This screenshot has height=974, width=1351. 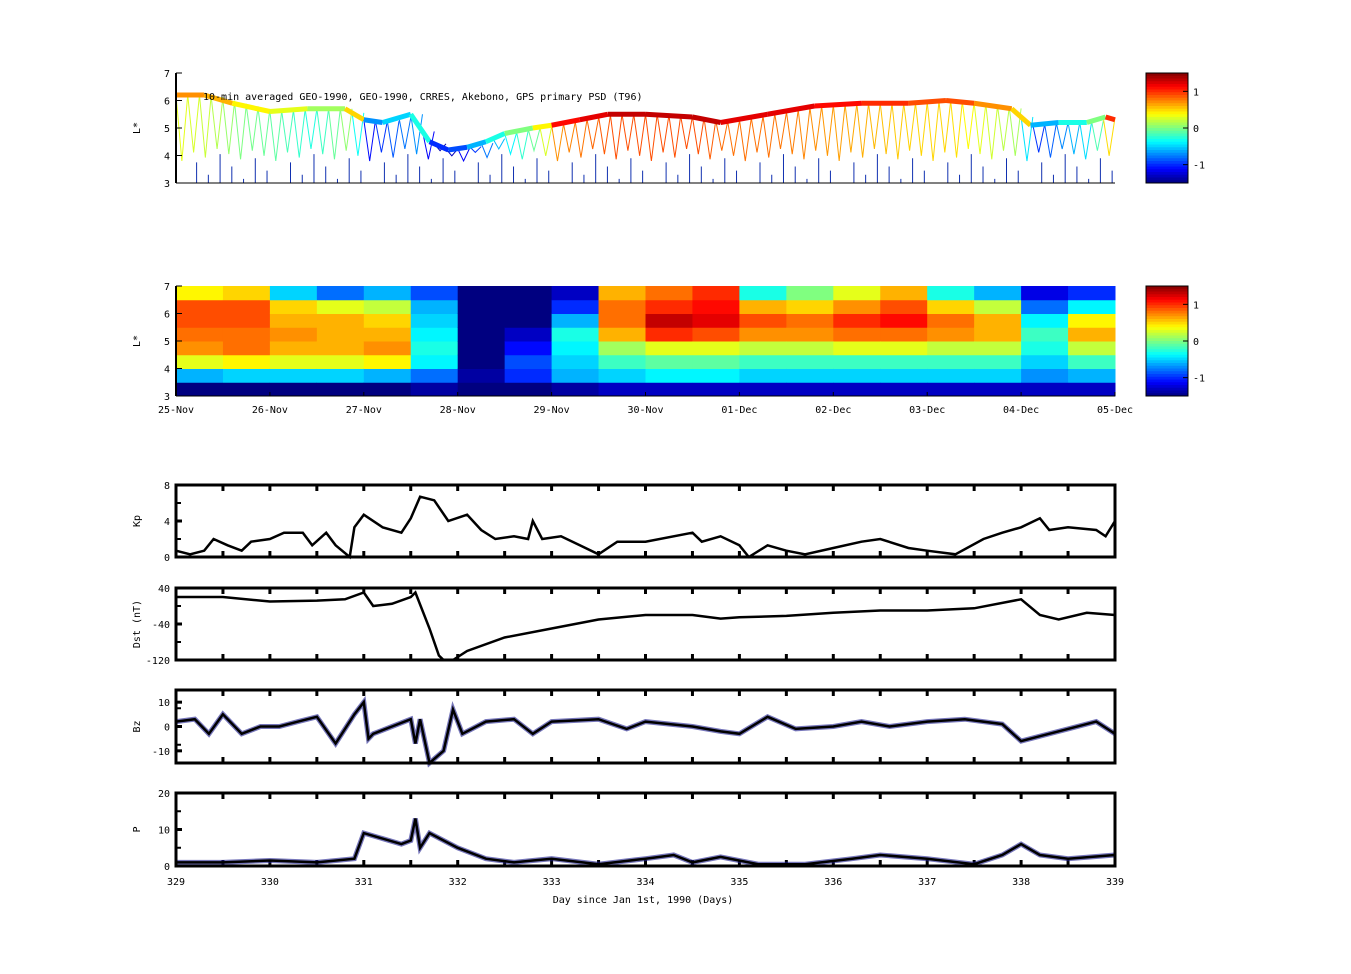 I want to click on y-tick-label: -40, so click(x=161, y=625).